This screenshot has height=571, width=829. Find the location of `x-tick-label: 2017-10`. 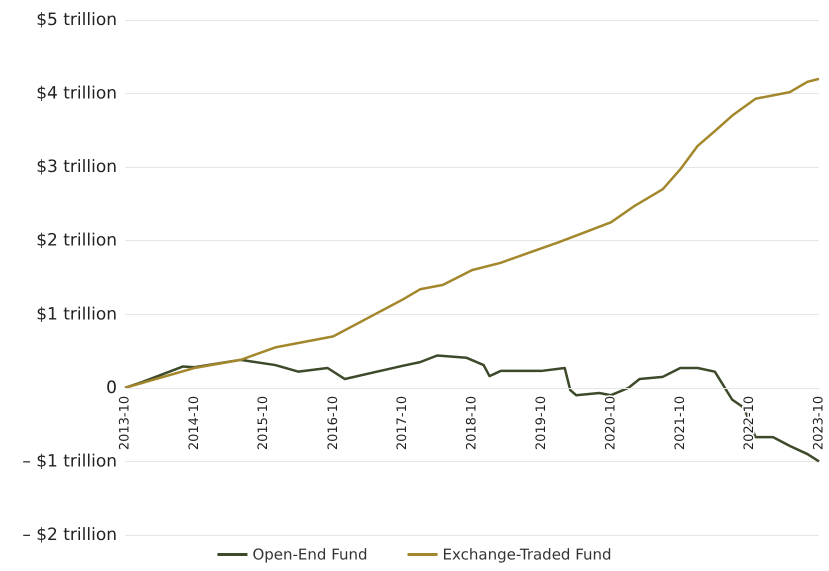

x-tick-label: 2017-10 is located at coordinates (402, 423).